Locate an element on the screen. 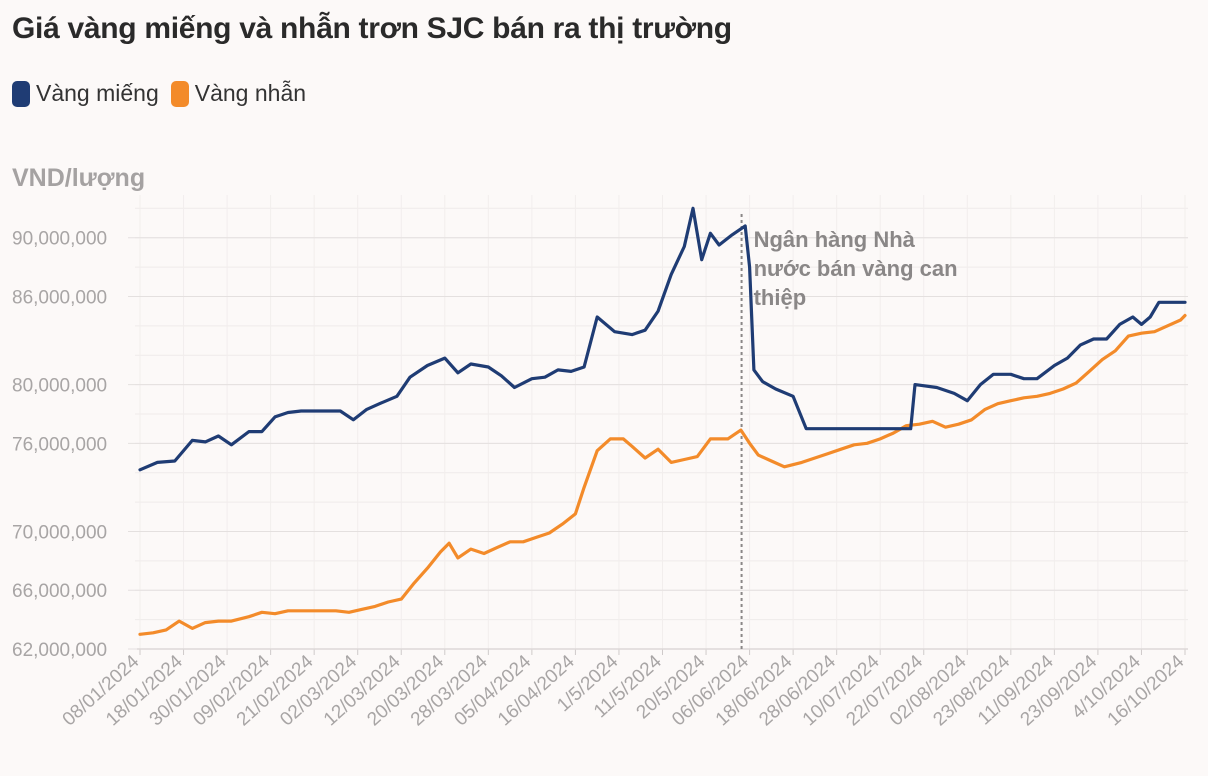 Image resolution: width=1208 pixels, height=776 pixels. y-tick-label: 86,000,000 is located at coordinates (59, 297).